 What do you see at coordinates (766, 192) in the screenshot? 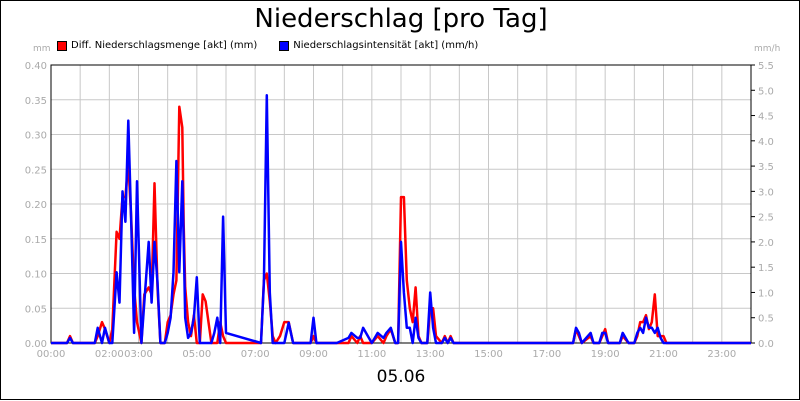
I see `y-tick-right: 3.0` at bounding box center [766, 192].